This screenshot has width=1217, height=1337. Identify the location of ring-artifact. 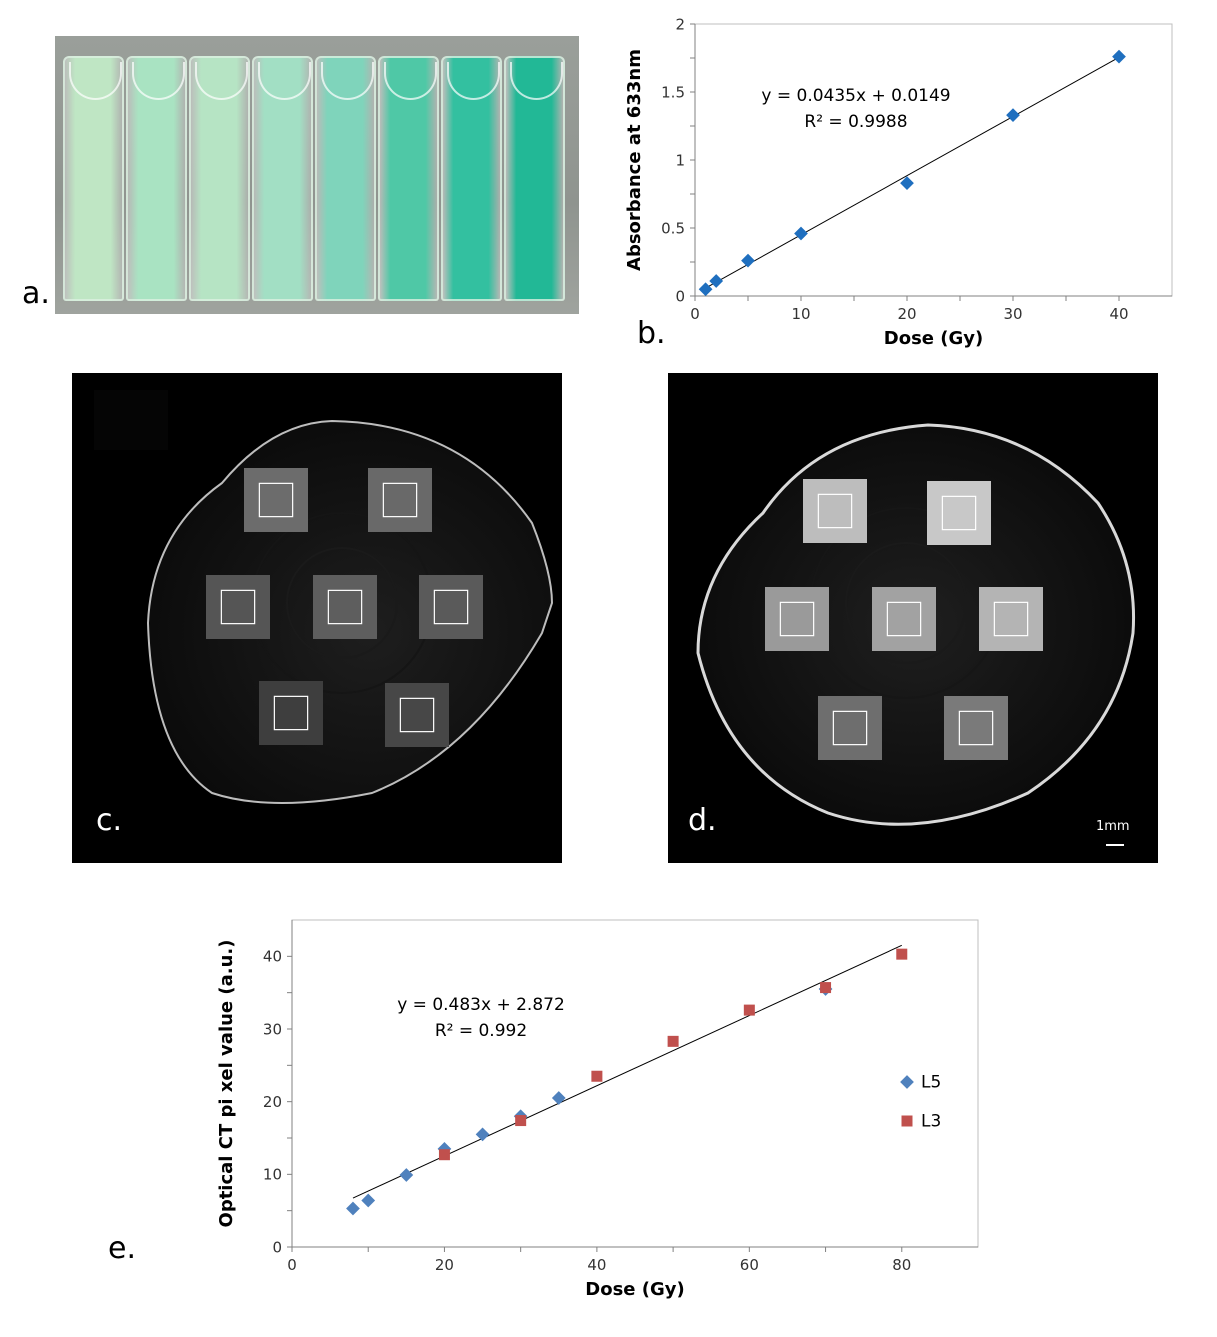
(906, 603).